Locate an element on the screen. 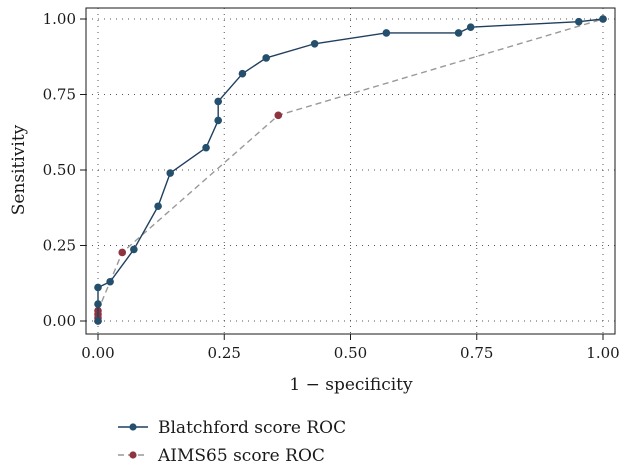 The image size is (621, 465). legend-label-blatchford: Blatchford score ROC is located at coordinates (252, 428).